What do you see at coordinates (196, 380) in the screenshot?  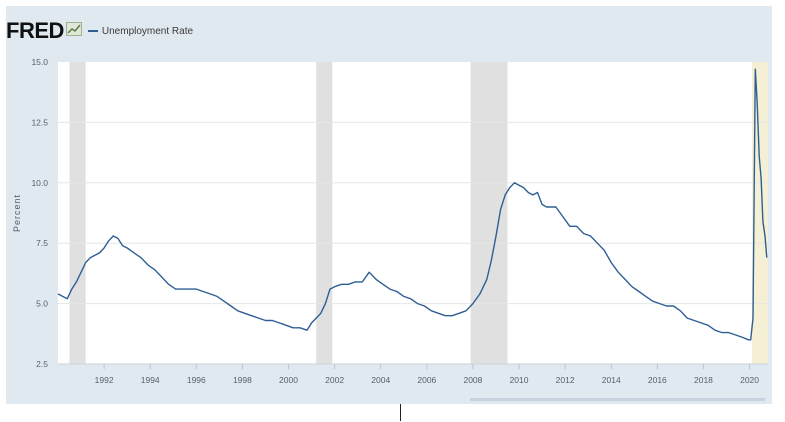 I see `x-tick-label: 1996` at bounding box center [196, 380].